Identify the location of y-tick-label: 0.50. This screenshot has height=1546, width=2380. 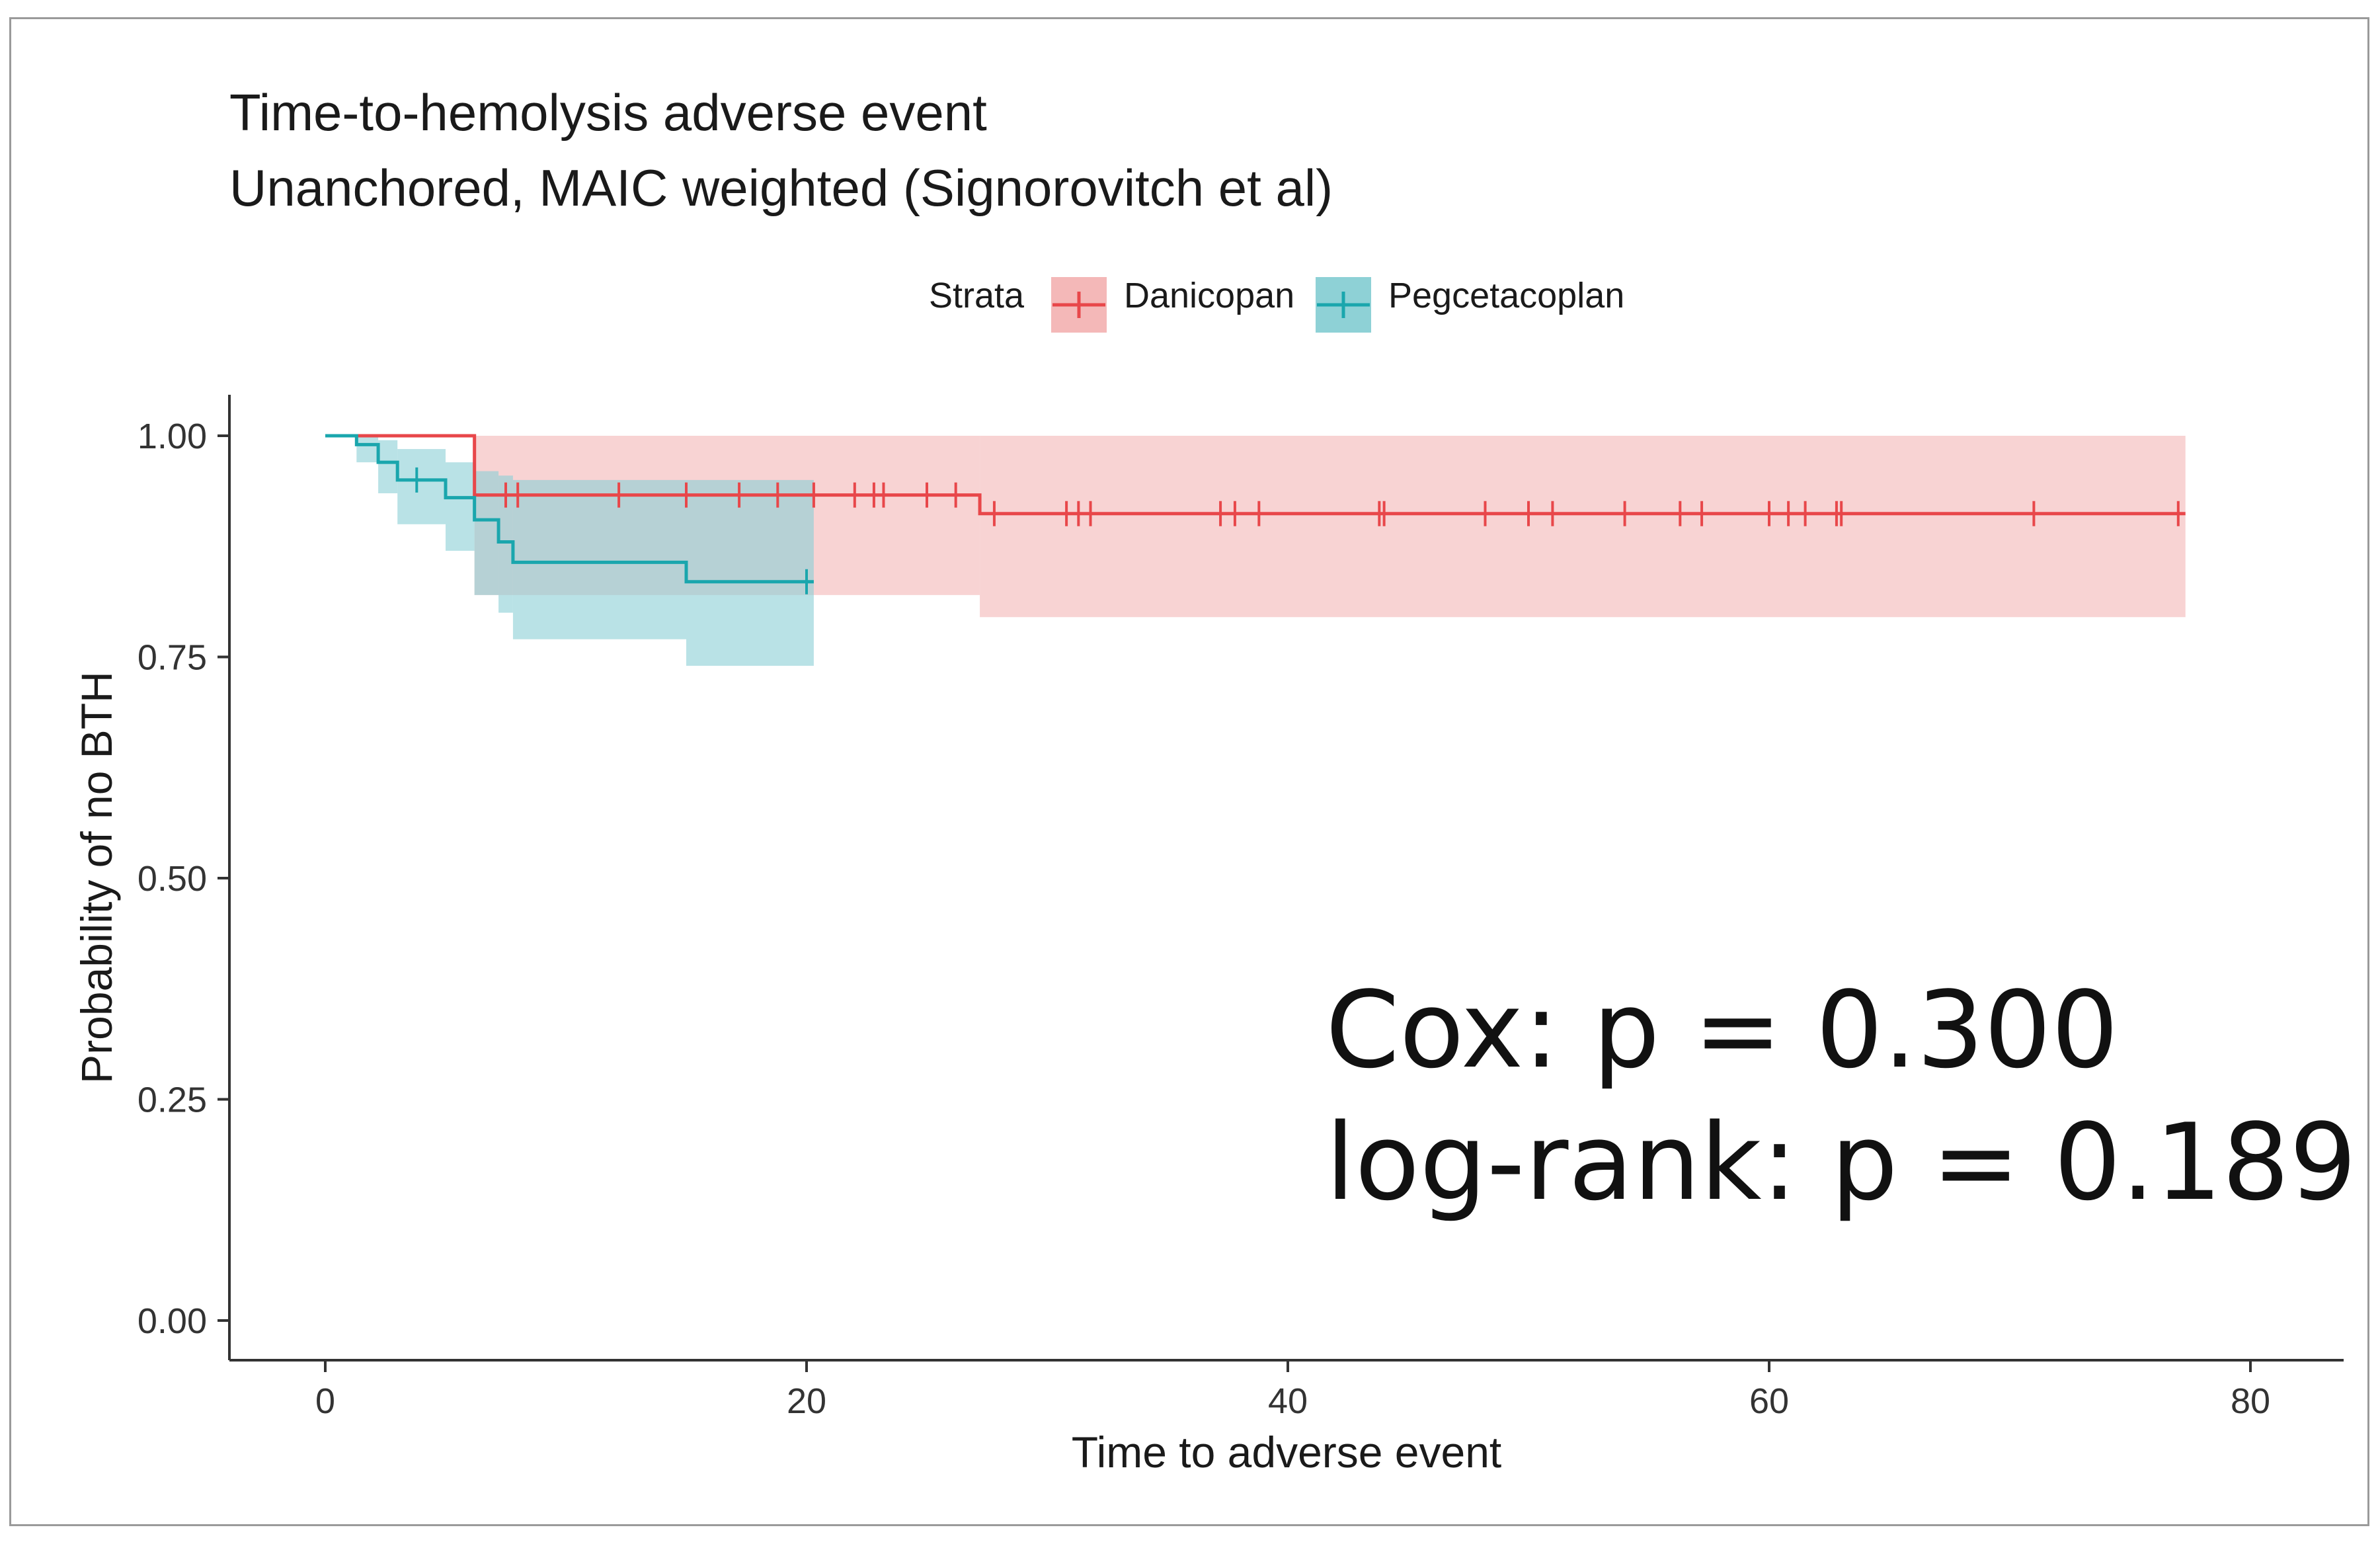
(172, 879).